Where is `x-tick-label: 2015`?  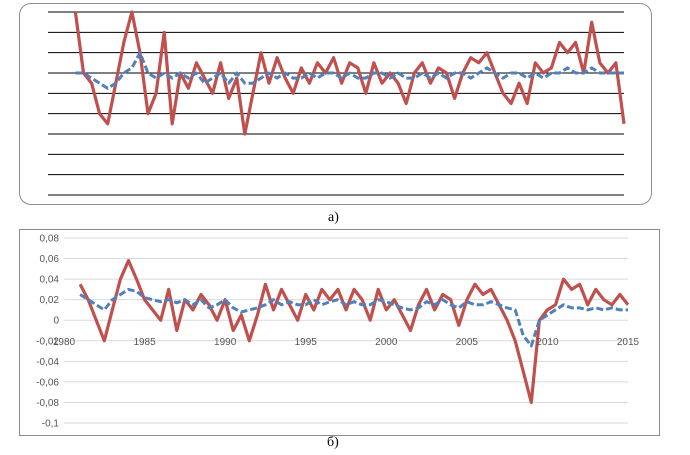 x-tick-label: 2015 is located at coordinates (628, 342).